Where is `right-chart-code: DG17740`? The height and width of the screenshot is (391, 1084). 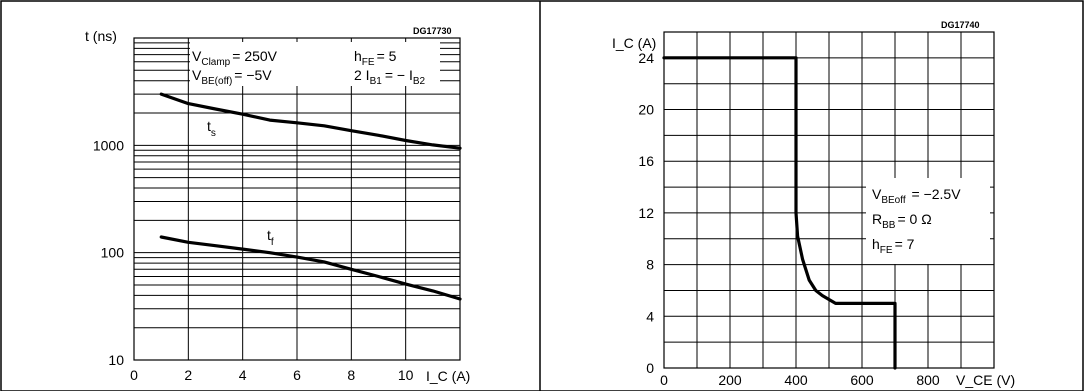
right-chart-code: DG17740 is located at coordinates (960, 25).